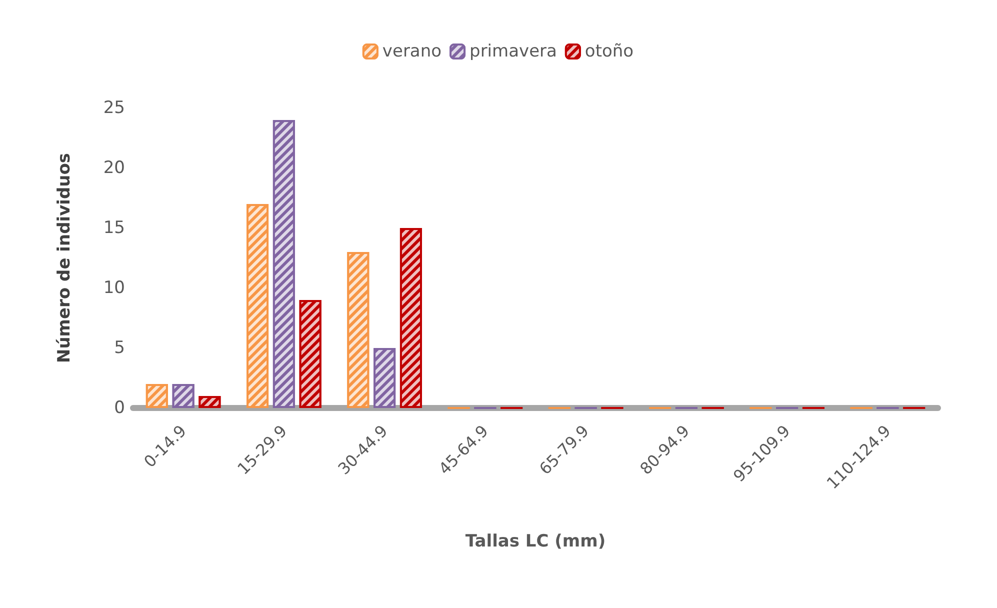  I want to click on y-tick-label: 5, so click(119, 348).